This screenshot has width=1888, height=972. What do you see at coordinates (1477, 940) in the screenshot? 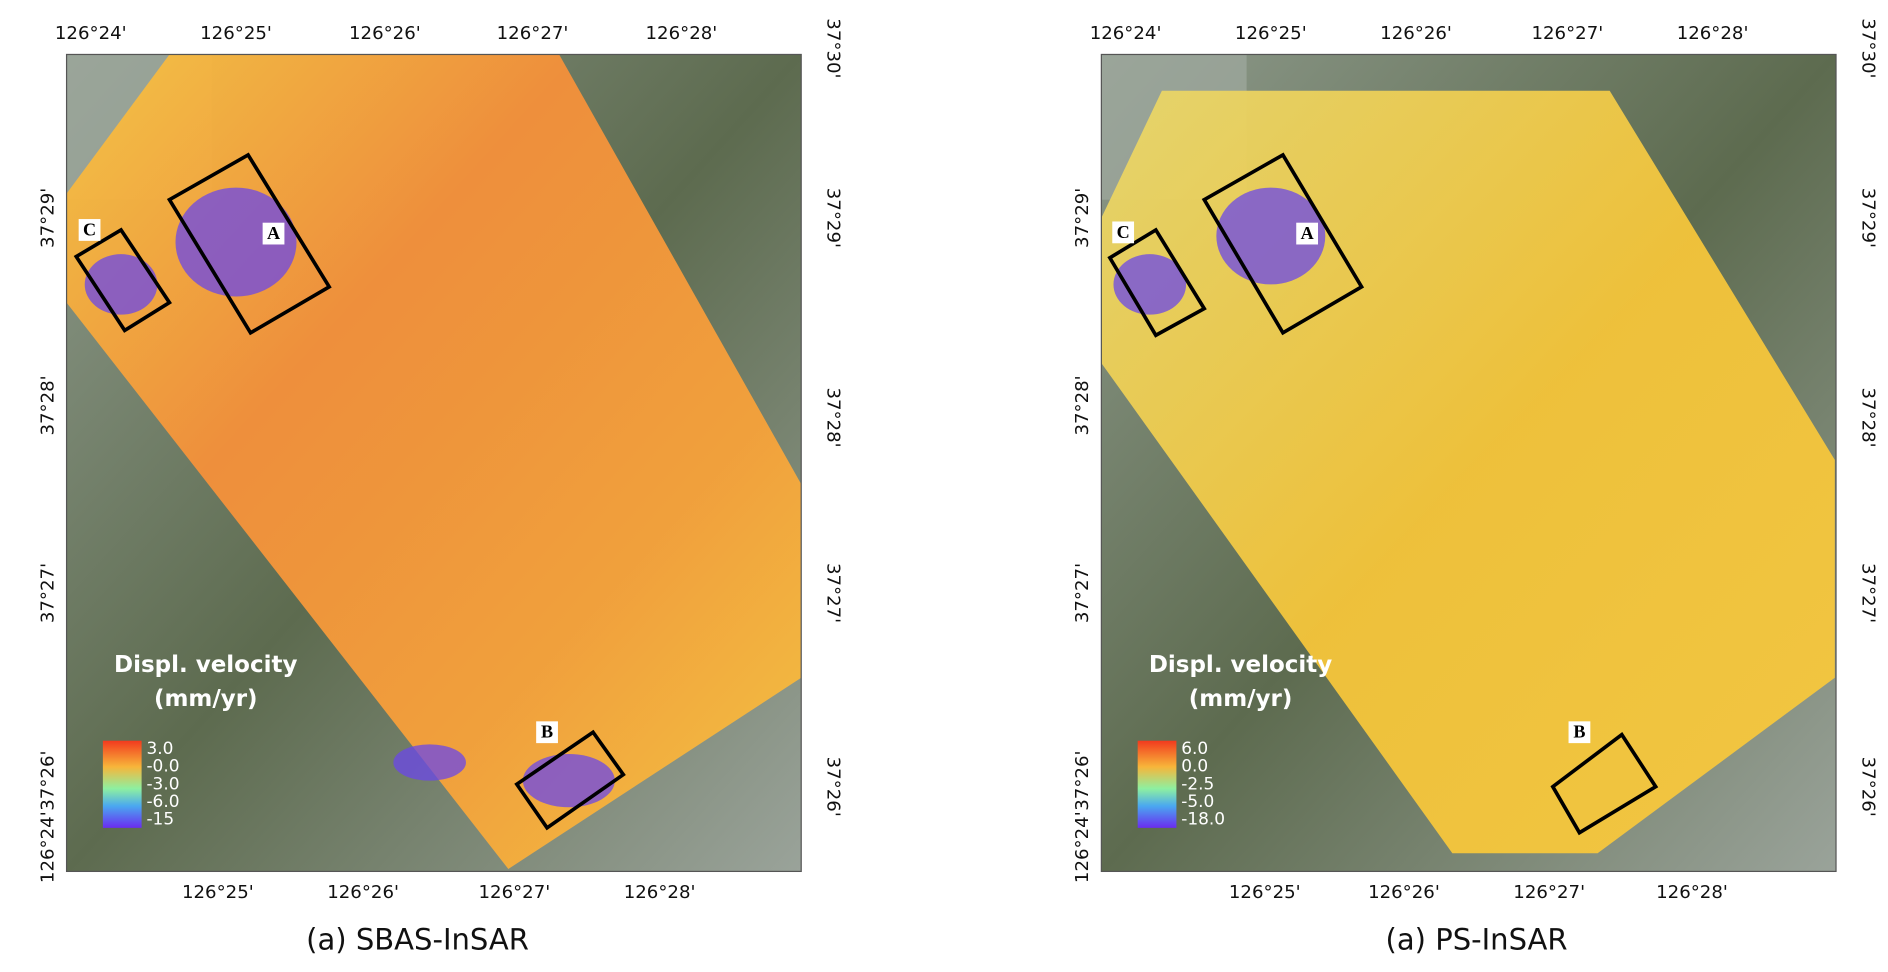
I see `caption: (a) PS-InSAR` at bounding box center [1477, 940].